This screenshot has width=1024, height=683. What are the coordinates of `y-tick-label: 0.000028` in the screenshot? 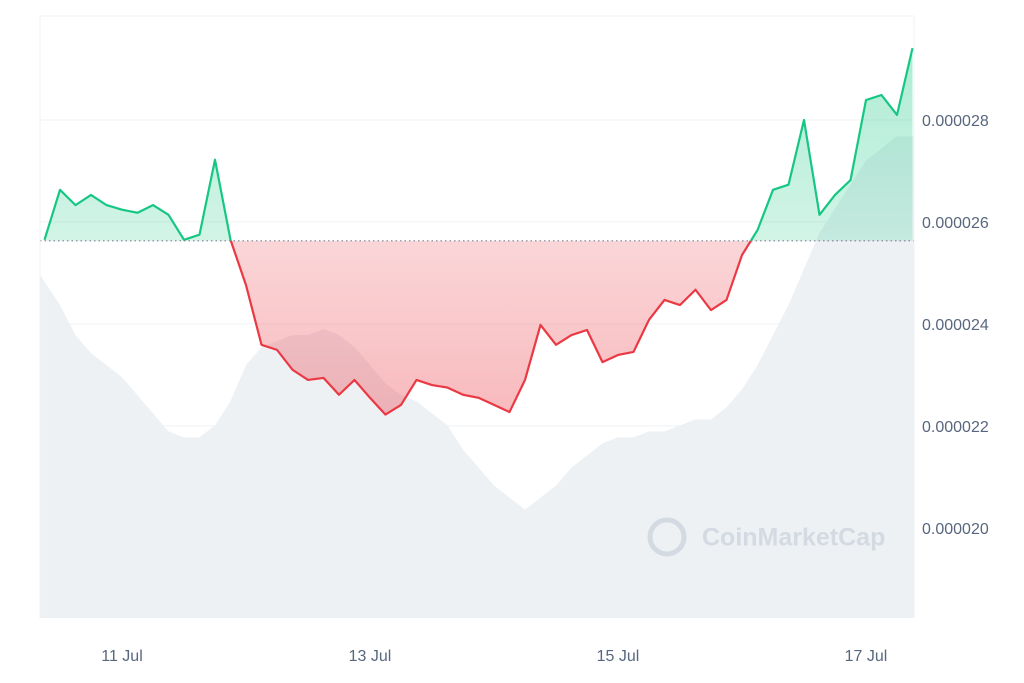 It's located at (955, 121).